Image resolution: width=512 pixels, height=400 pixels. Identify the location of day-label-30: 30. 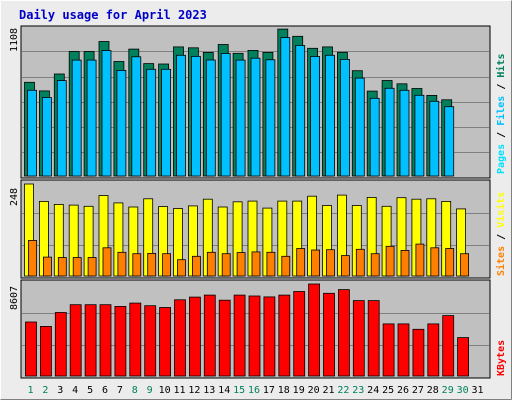
(463, 390).